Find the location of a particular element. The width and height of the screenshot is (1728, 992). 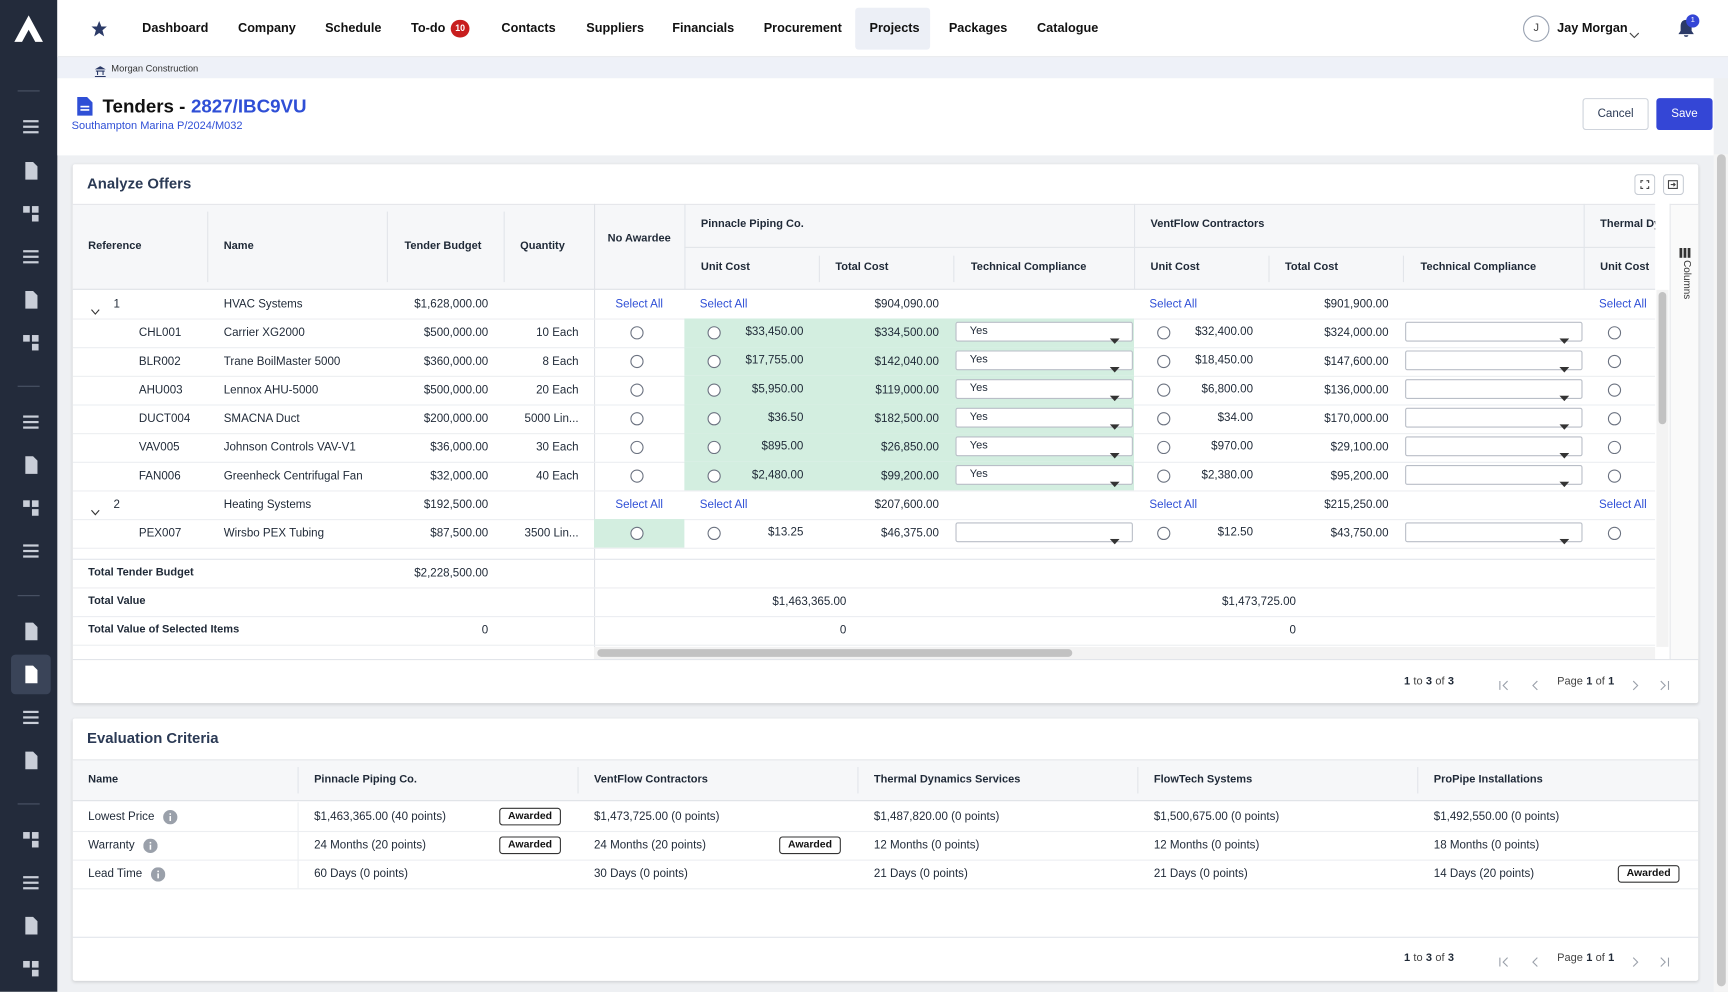

nav-item: Contacts is located at coordinates (528, 29).